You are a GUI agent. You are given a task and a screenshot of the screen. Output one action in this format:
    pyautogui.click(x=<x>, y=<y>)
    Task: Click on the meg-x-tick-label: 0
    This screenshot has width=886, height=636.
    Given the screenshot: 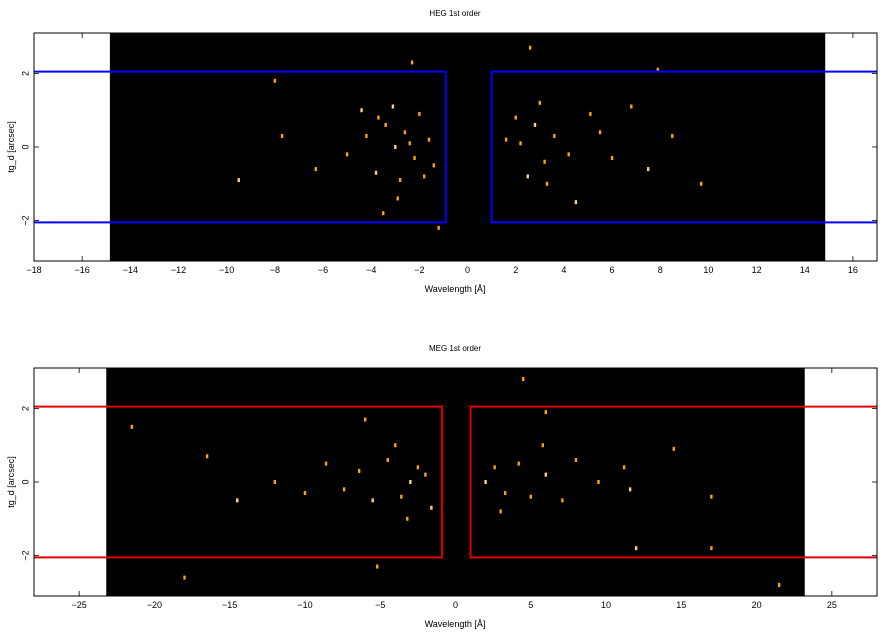 What is the action you would take?
    pyautogui.click(x=455, y=605)
    